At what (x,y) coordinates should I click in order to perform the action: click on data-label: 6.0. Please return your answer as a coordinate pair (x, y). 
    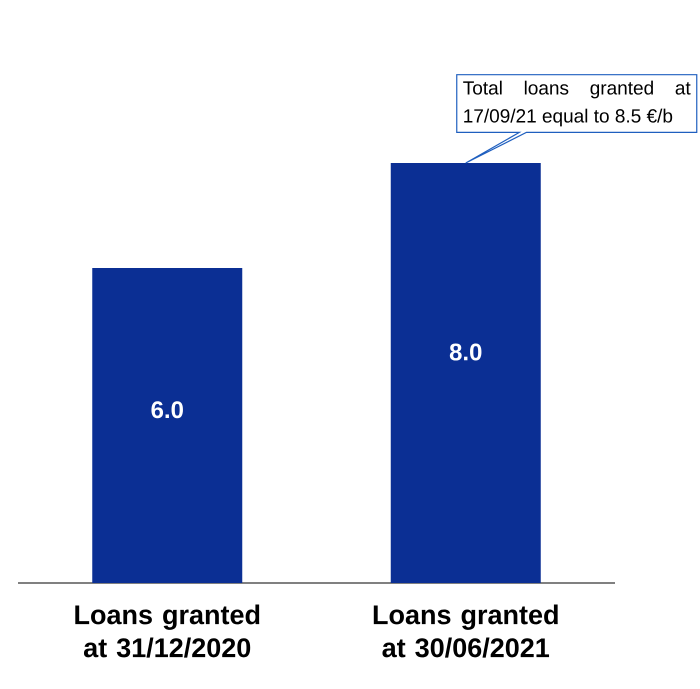
    Looking at the image, I should click on (167, 409).